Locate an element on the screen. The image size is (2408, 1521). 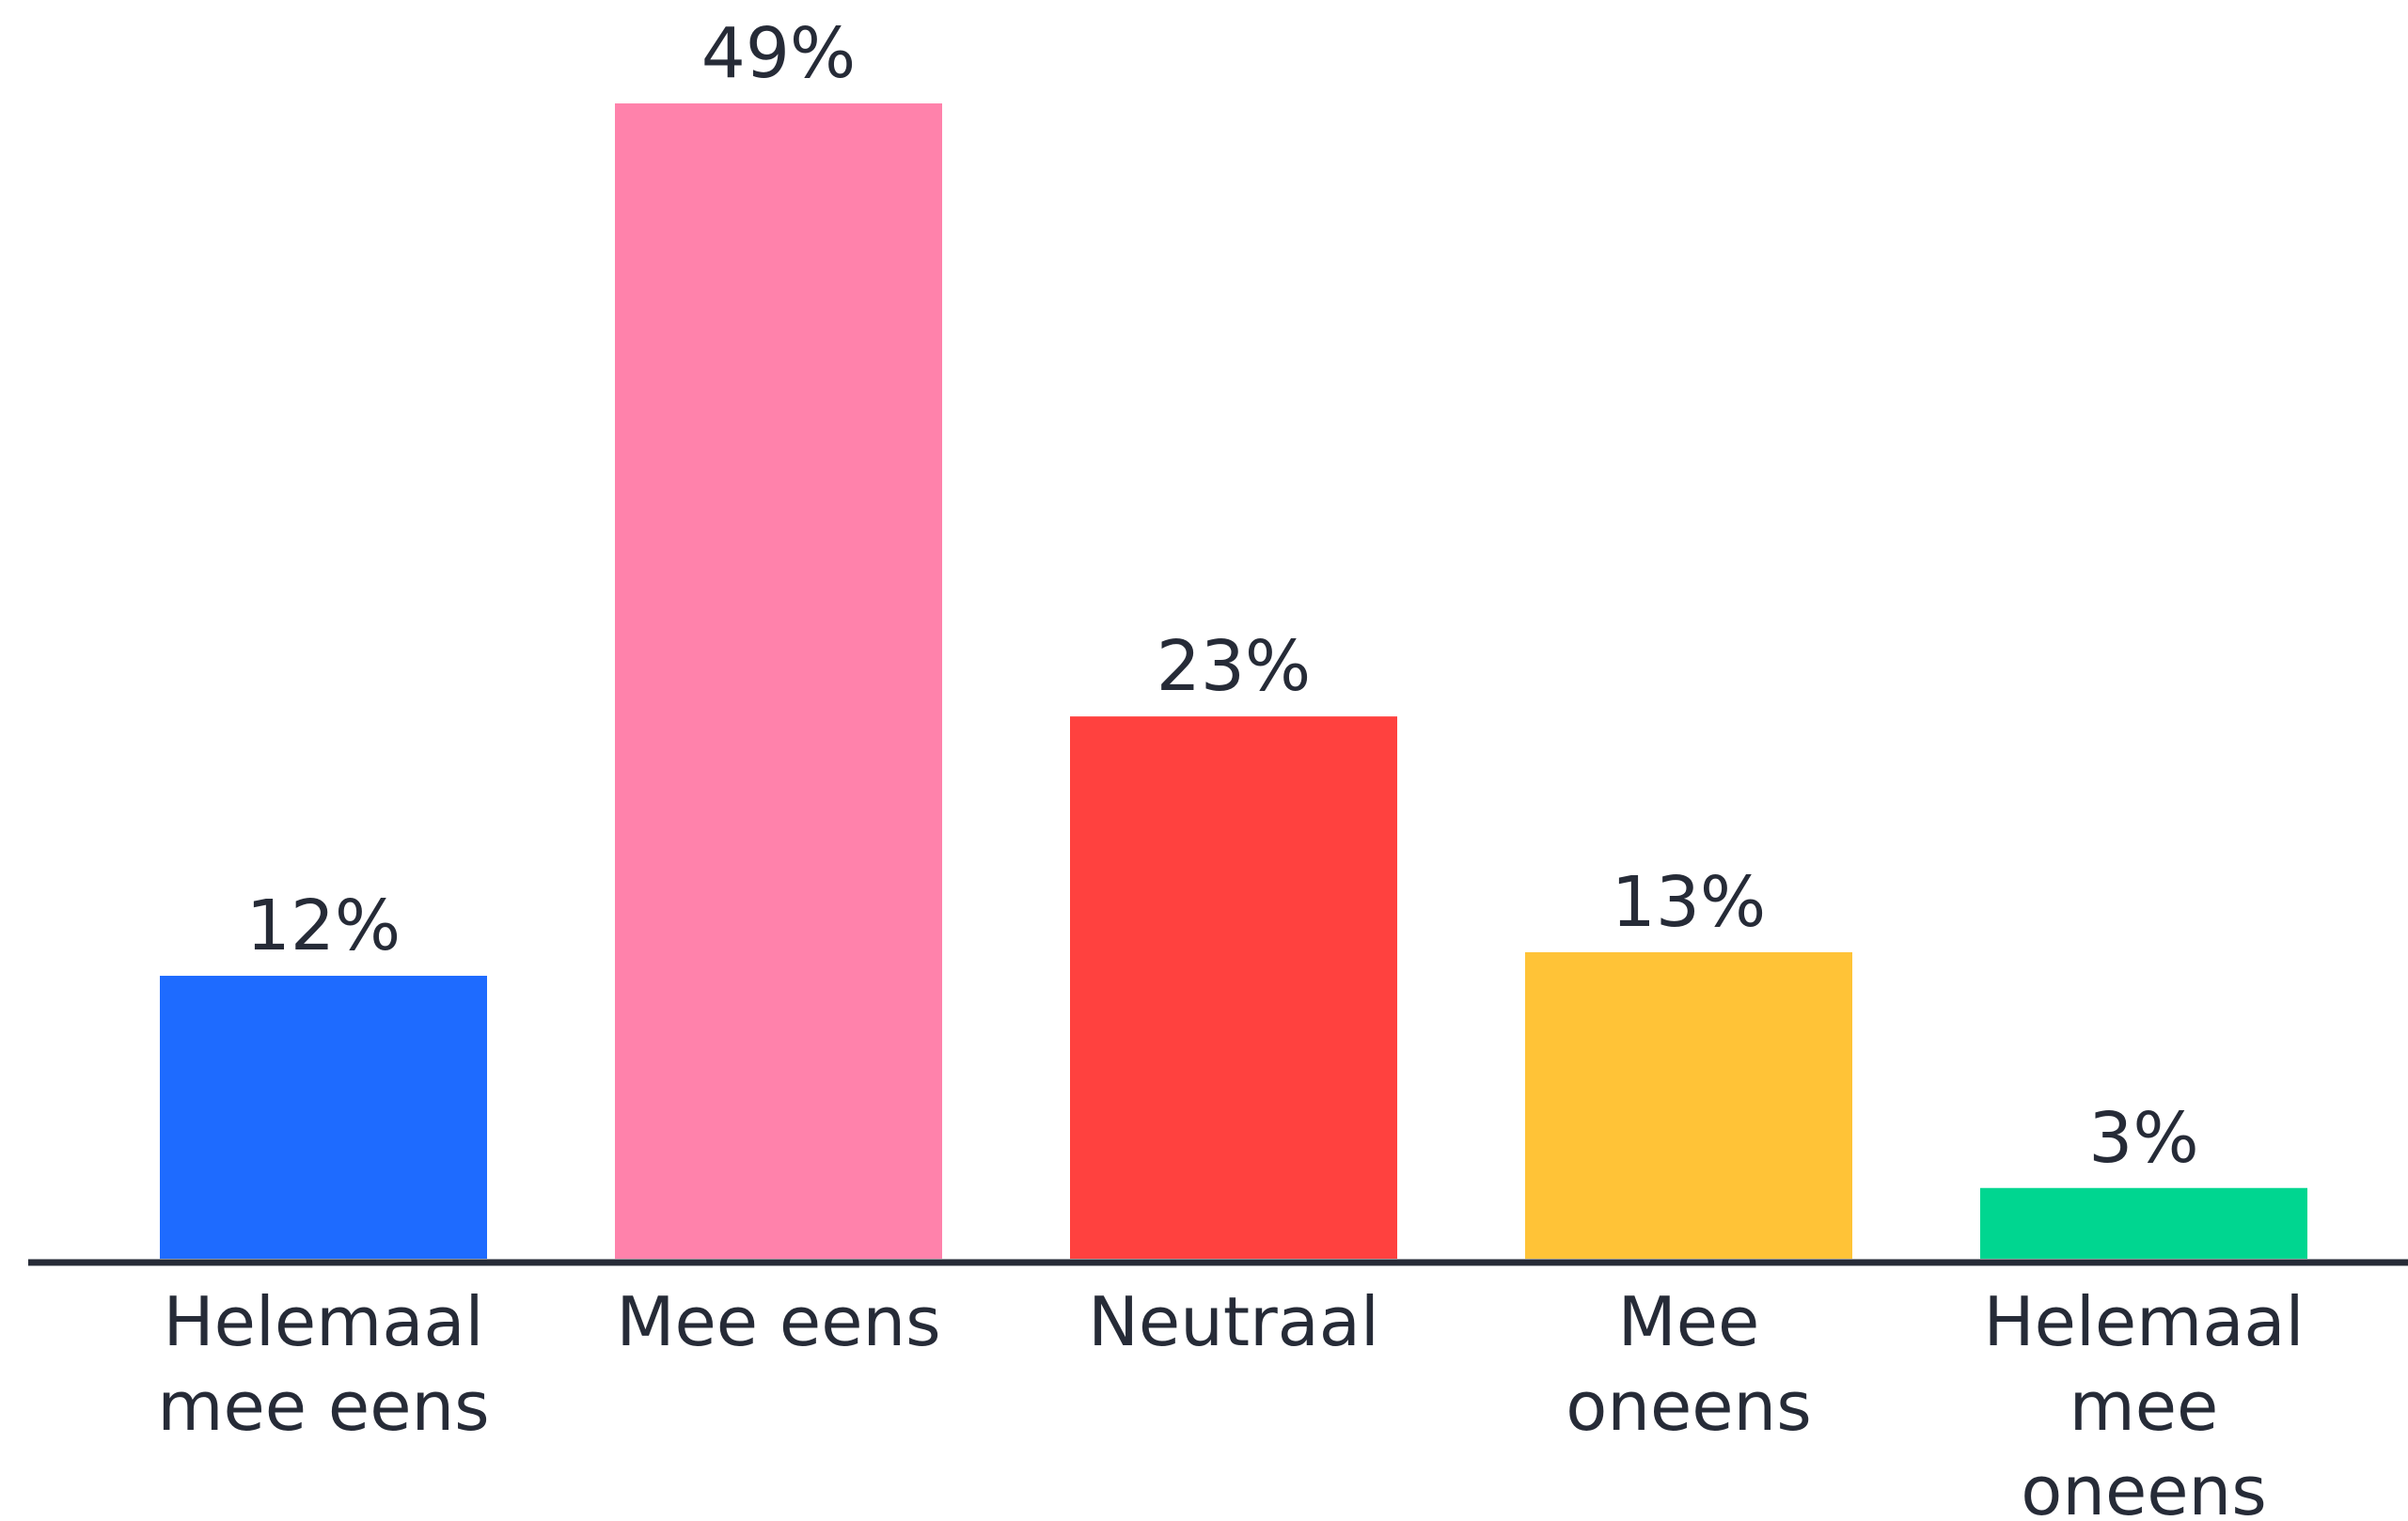
category-label-4: Mee oneens is located at coordinates (1688, 1364).